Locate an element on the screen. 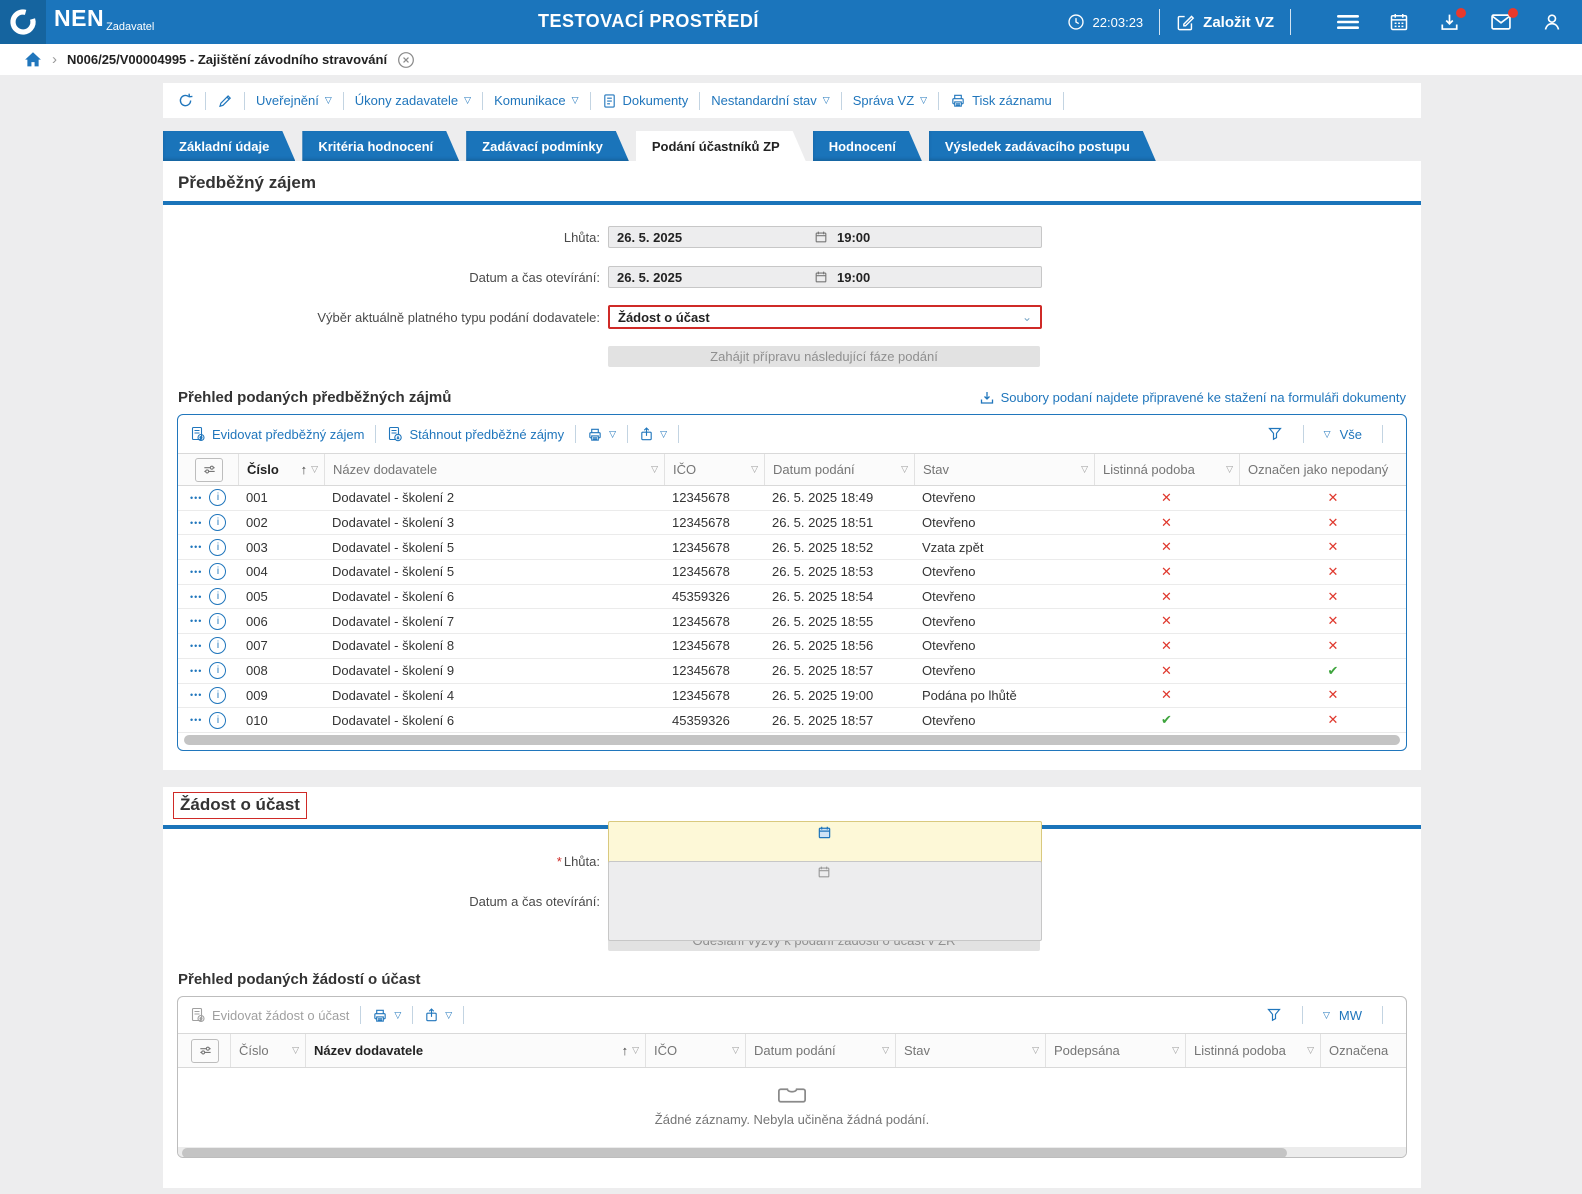 This screenshot has width=1582, height=1194. column-header-nazev-dodavatele: Název dodavatele ▽ is located at coordinates (494, 469).